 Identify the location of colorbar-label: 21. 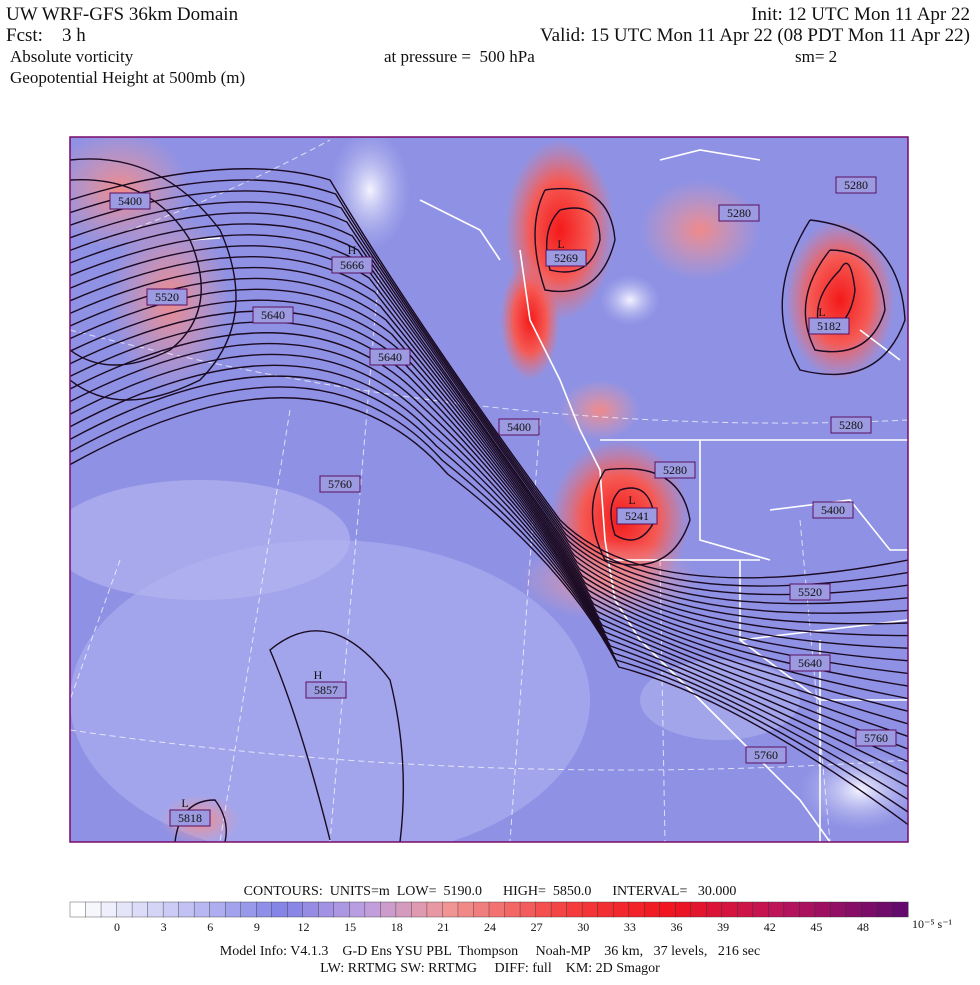
(443, 927).